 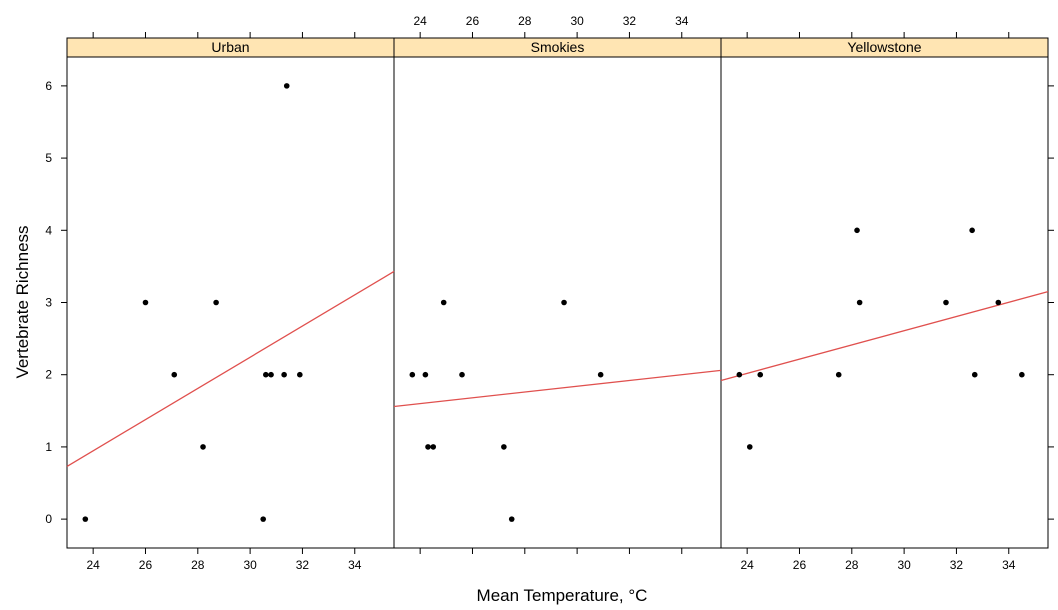 I want to click on y-axis-title: Vertebrate Richness, so click(x=22, y=301).